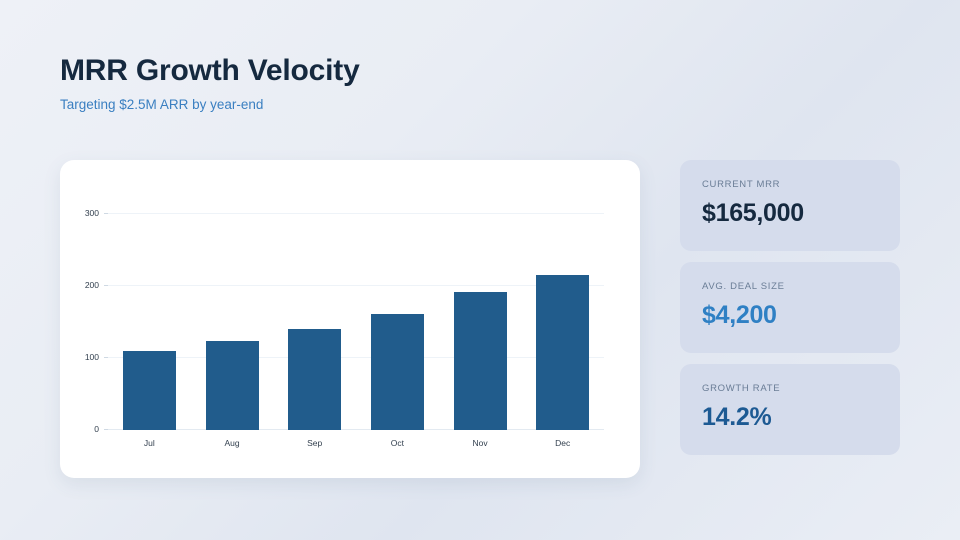 This screenshot has width=960, height=540. I want to click on x-axis-tick-label: Jul, so click(149, 443).